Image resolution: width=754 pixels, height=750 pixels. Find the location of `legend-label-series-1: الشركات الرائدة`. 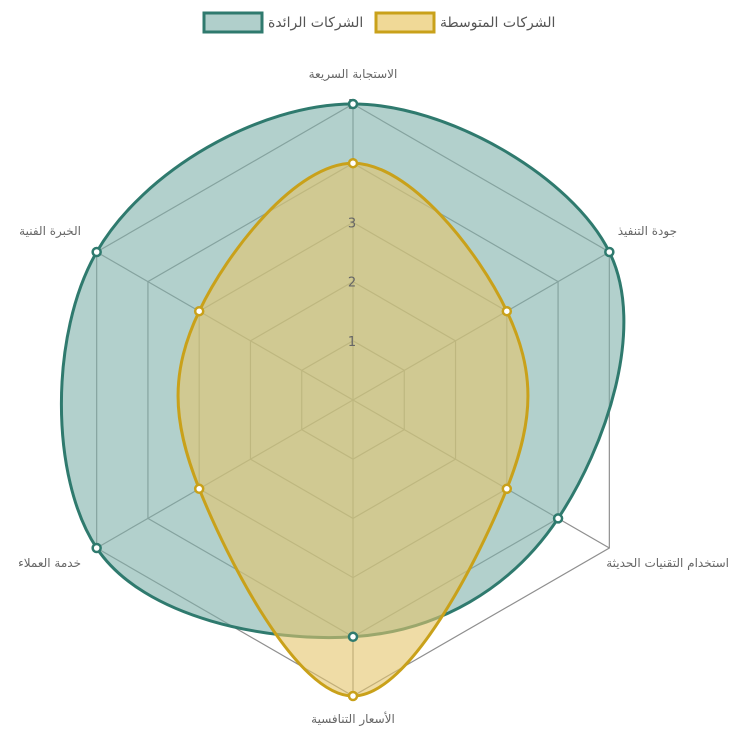

legend-label-series-1: الشركات الرائدة is located at coordinates (315, 23).